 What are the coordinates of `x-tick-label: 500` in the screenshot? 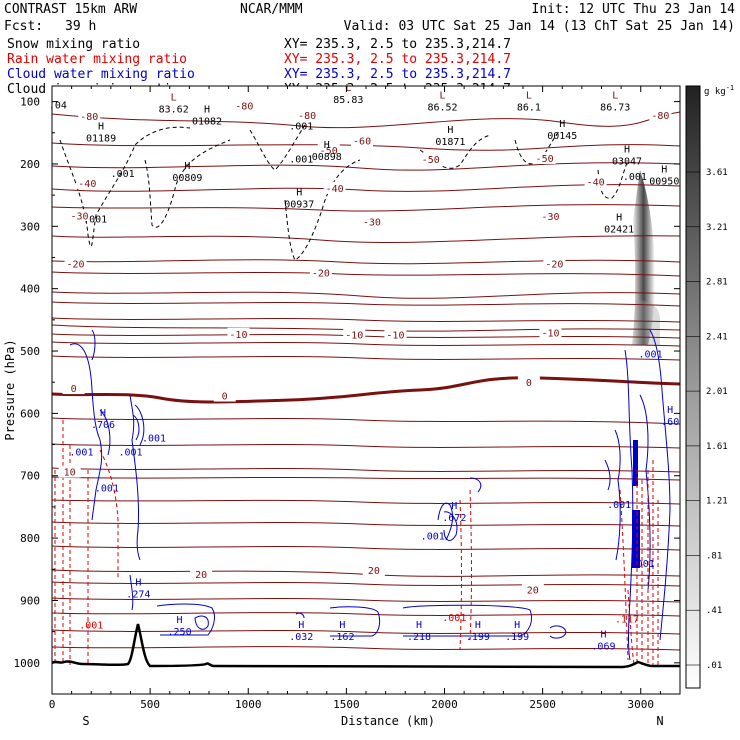 It's located at (150, 704).